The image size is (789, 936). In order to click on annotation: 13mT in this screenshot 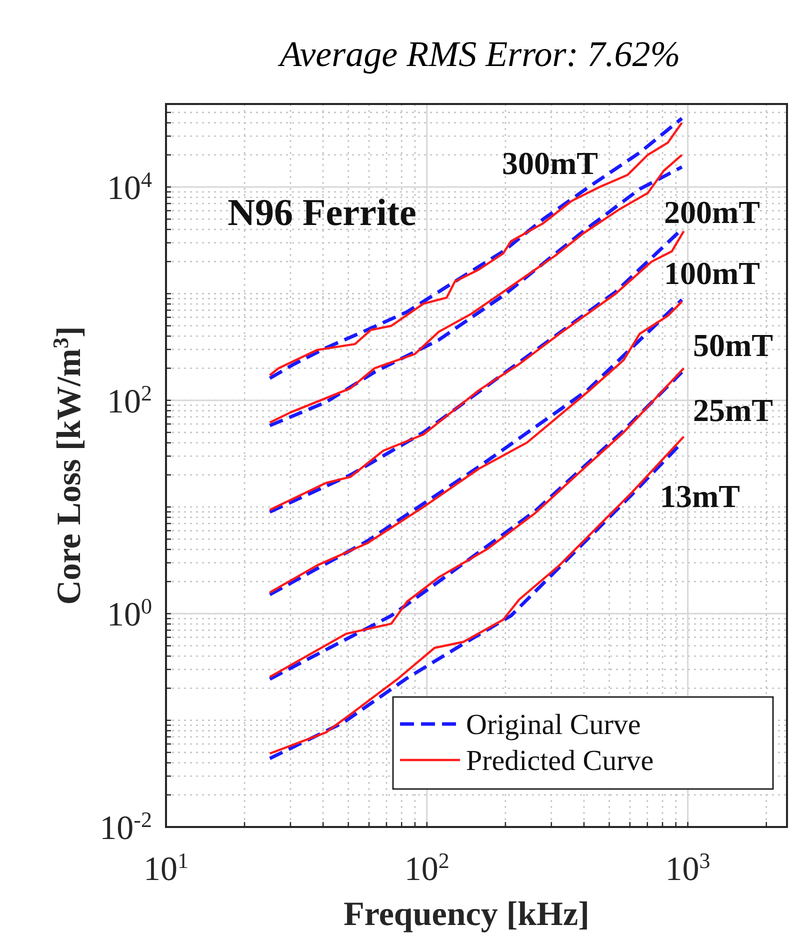, I will do `click(700, 496)`.